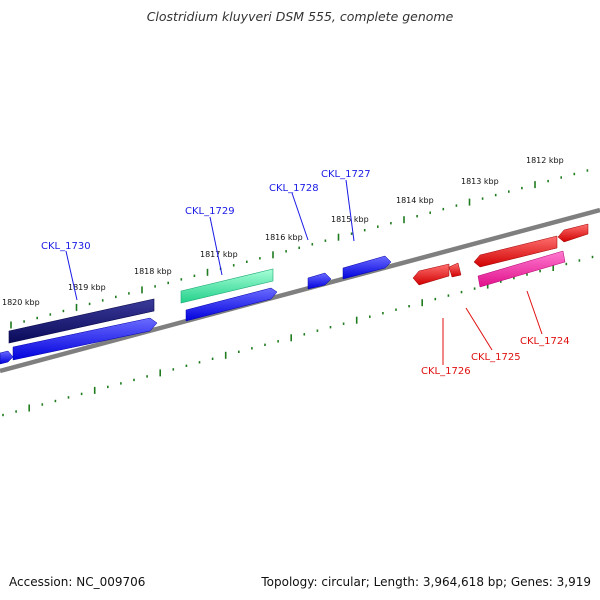 The height and width of the screenshot is (600, 600). What do you see at coordinates (480, 181) in the screenshot?
I see `kbp-label: 1813 kbp` at bounding box center [480, 181].